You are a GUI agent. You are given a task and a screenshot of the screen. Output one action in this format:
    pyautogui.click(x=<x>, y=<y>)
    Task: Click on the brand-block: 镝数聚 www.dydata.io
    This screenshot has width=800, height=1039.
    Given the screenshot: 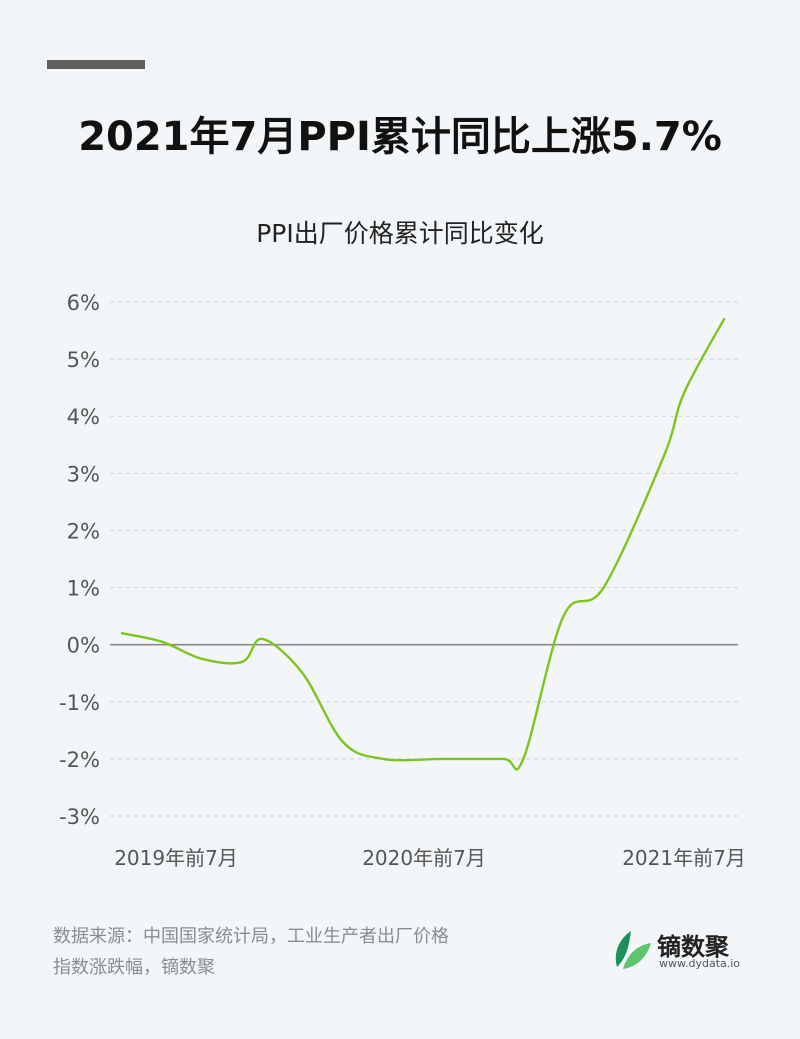 What is the action you would take?
    pyautogui.click(x=698, y=950)
    